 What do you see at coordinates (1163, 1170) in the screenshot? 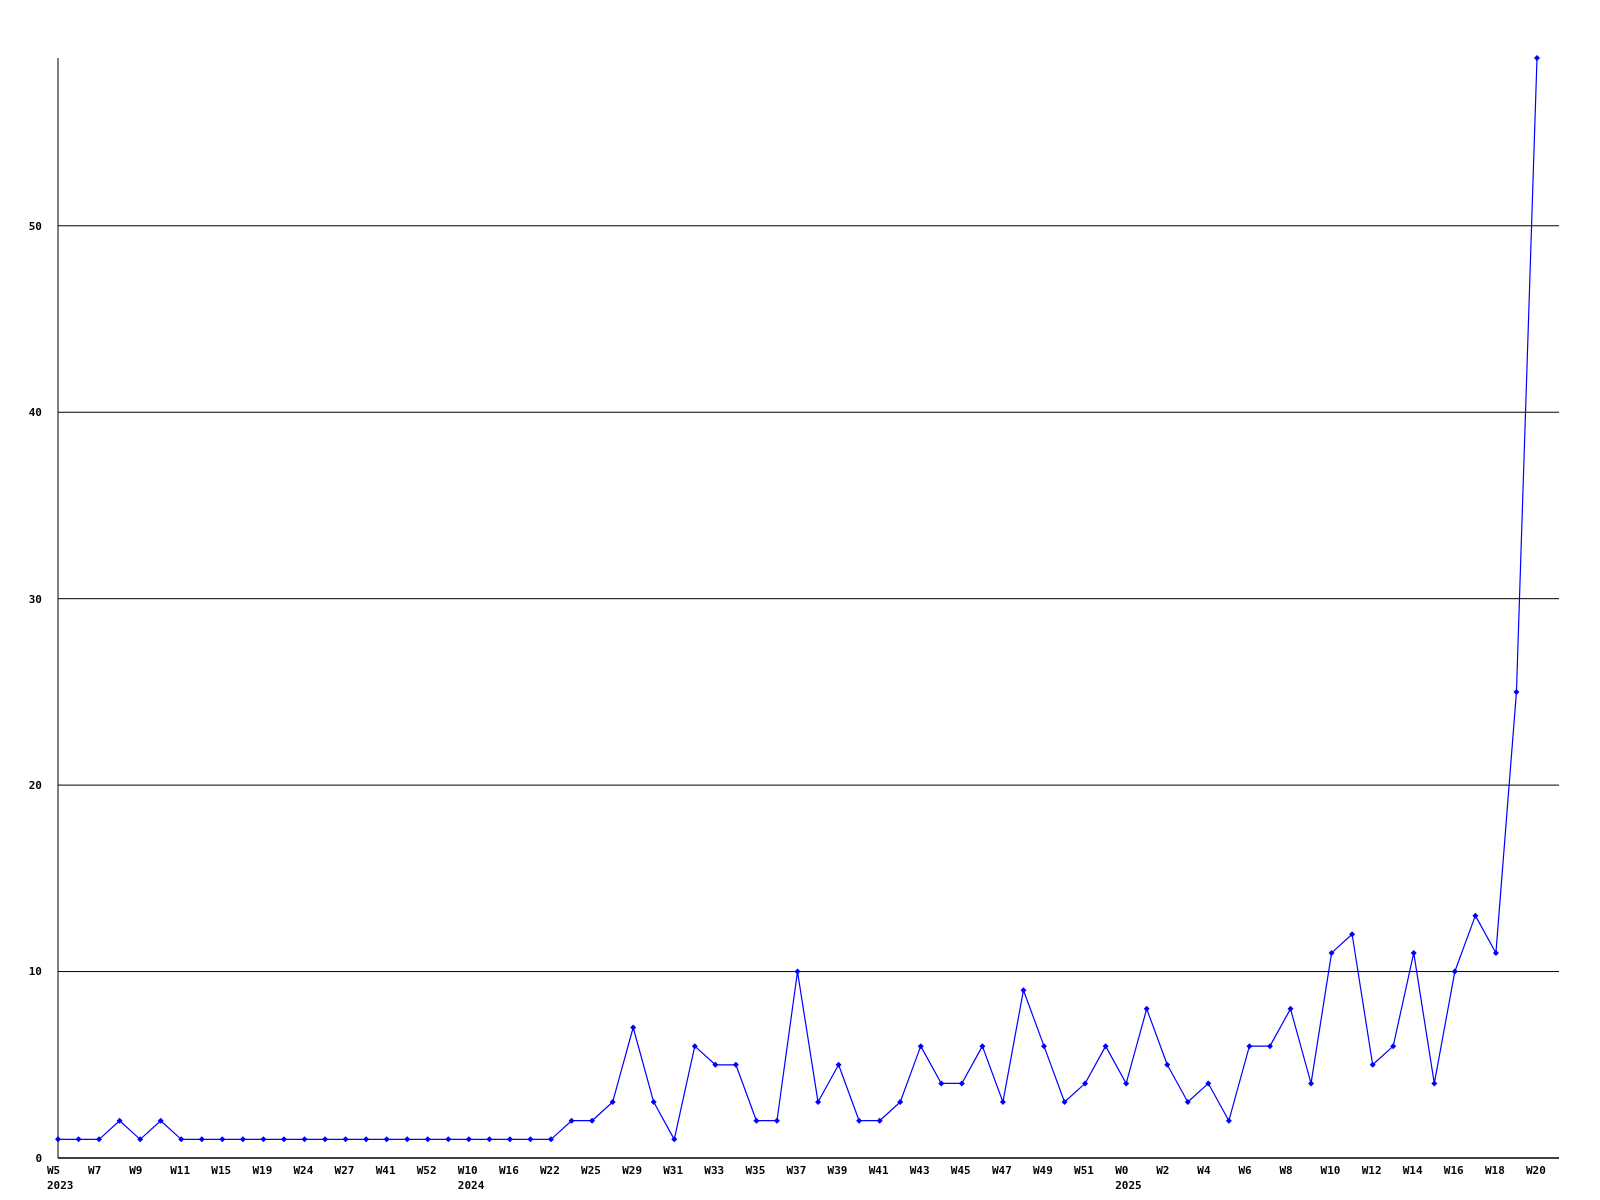
I see `x-tick-label: W2` at bounding box center [1163, 1170].